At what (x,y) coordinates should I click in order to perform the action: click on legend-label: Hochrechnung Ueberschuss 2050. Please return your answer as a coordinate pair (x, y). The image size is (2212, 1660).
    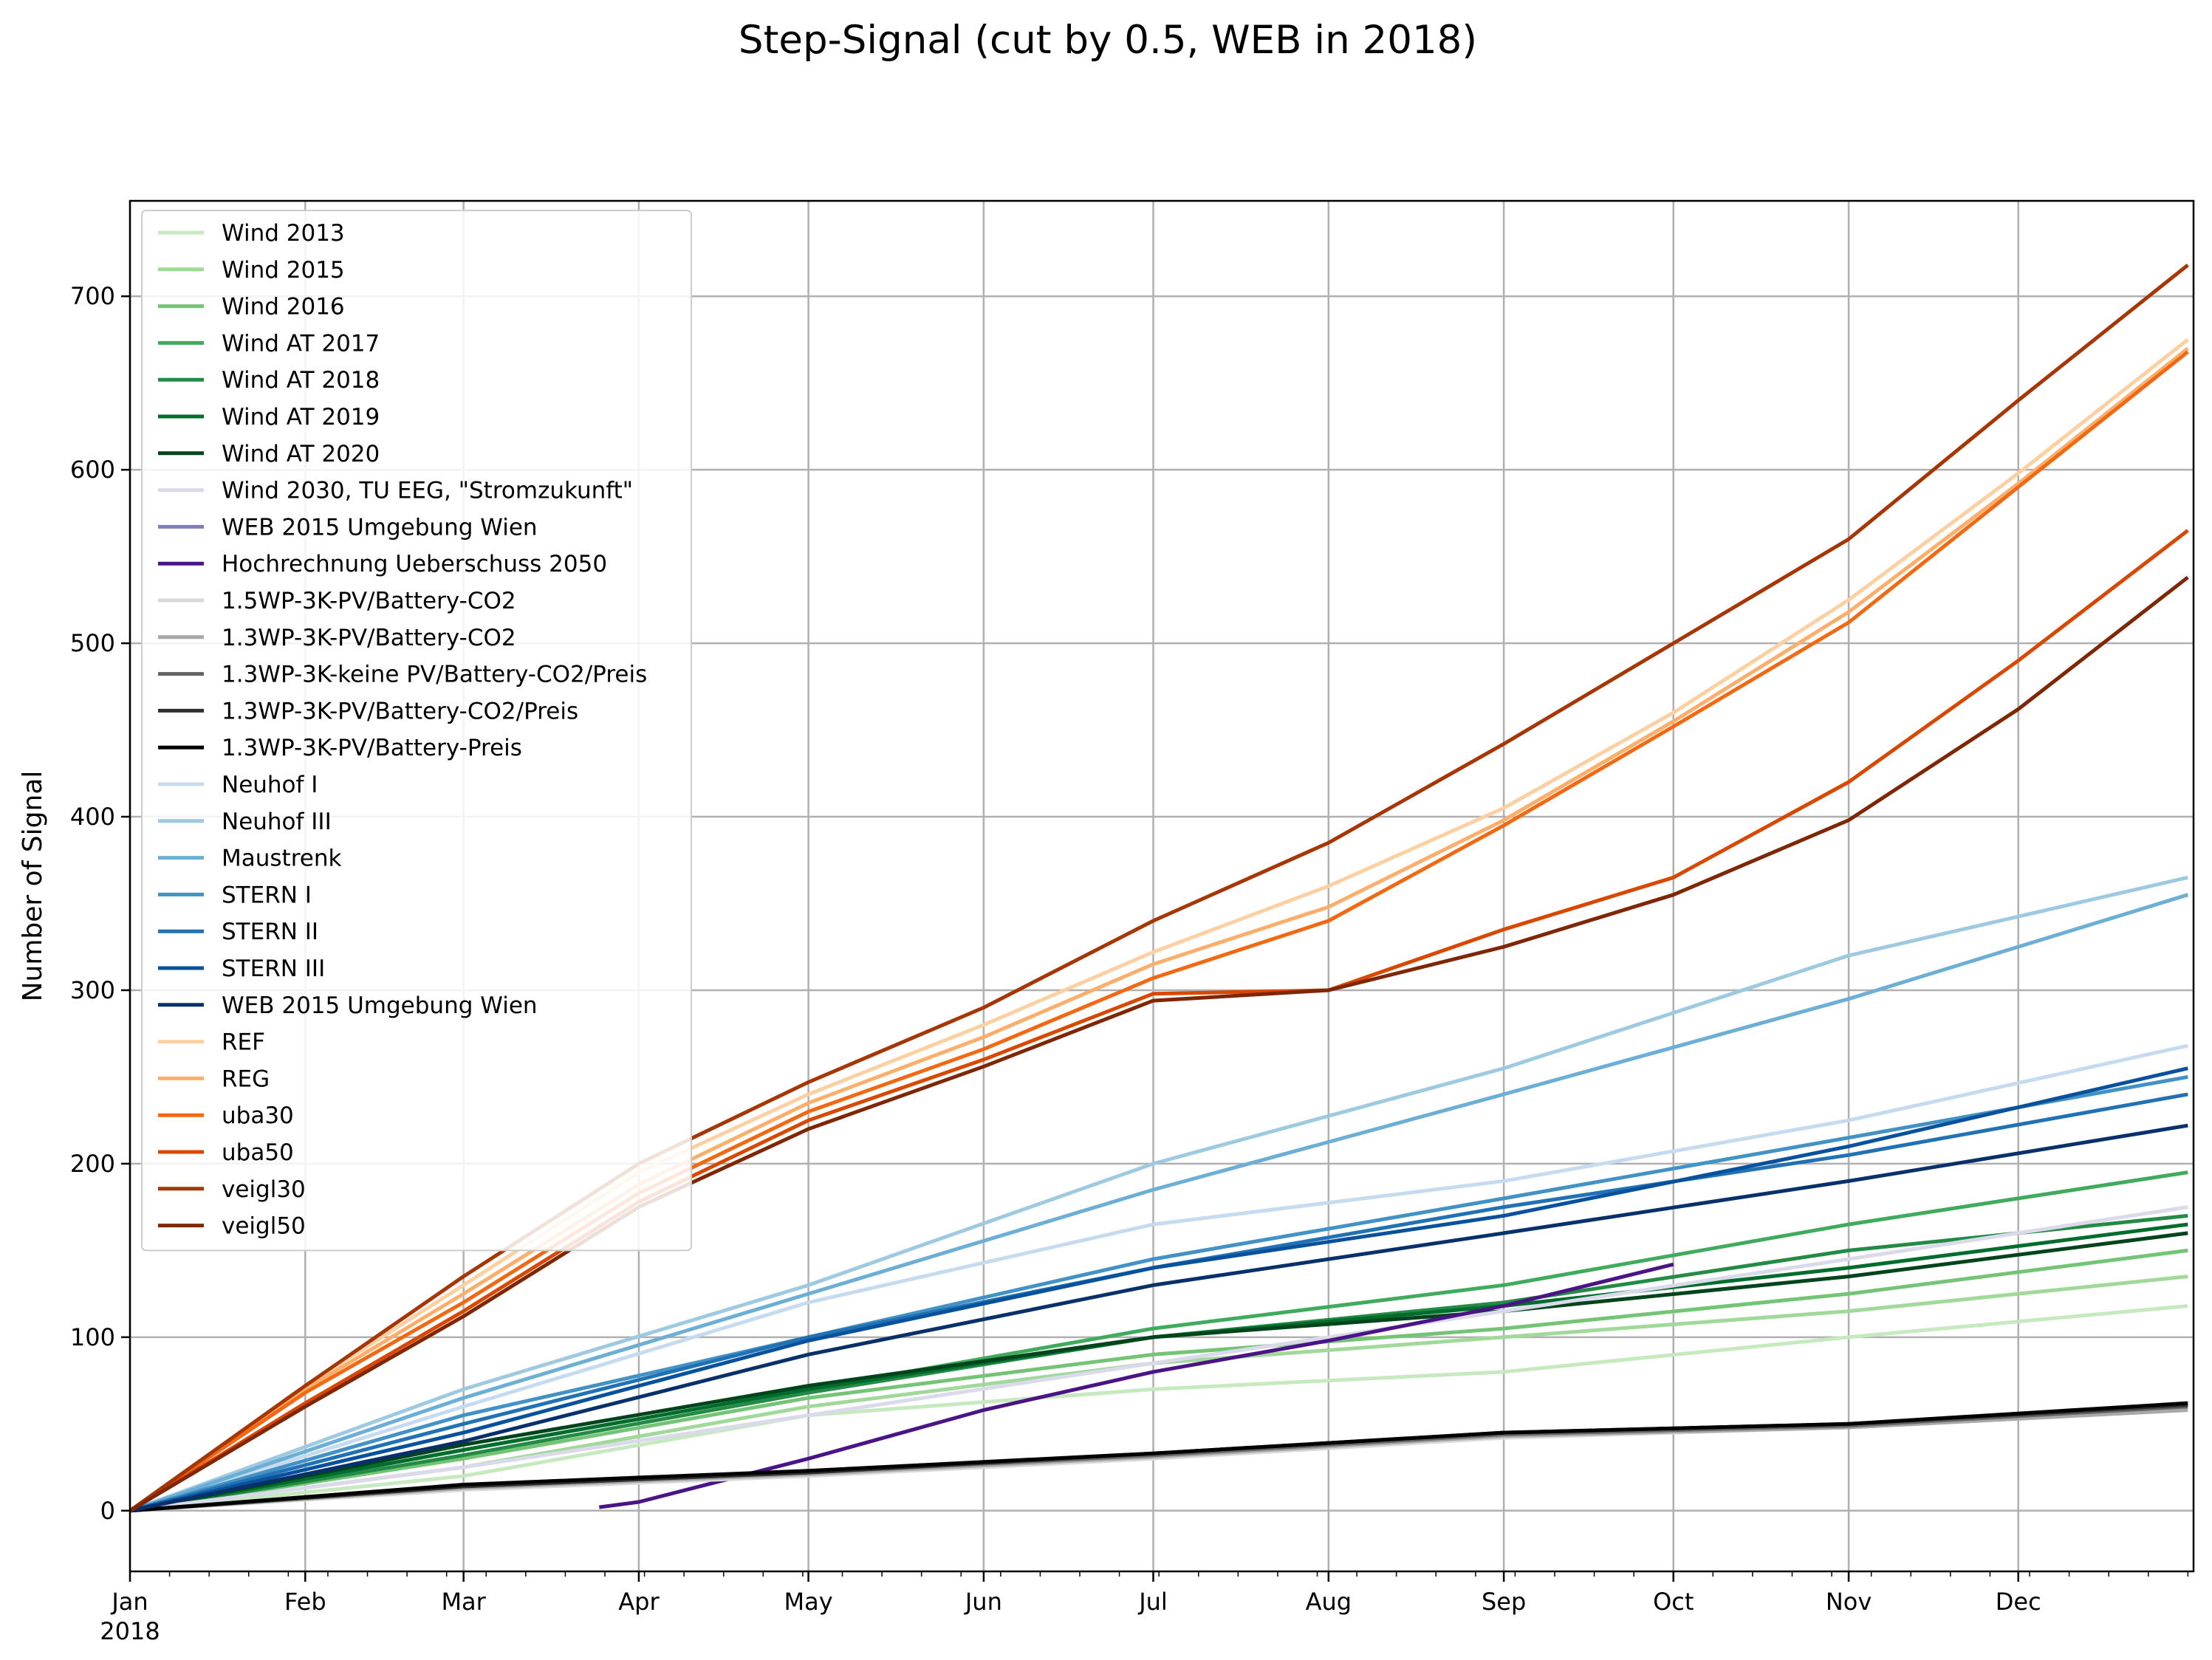
    Looking at the image, I should click on (414, 564).